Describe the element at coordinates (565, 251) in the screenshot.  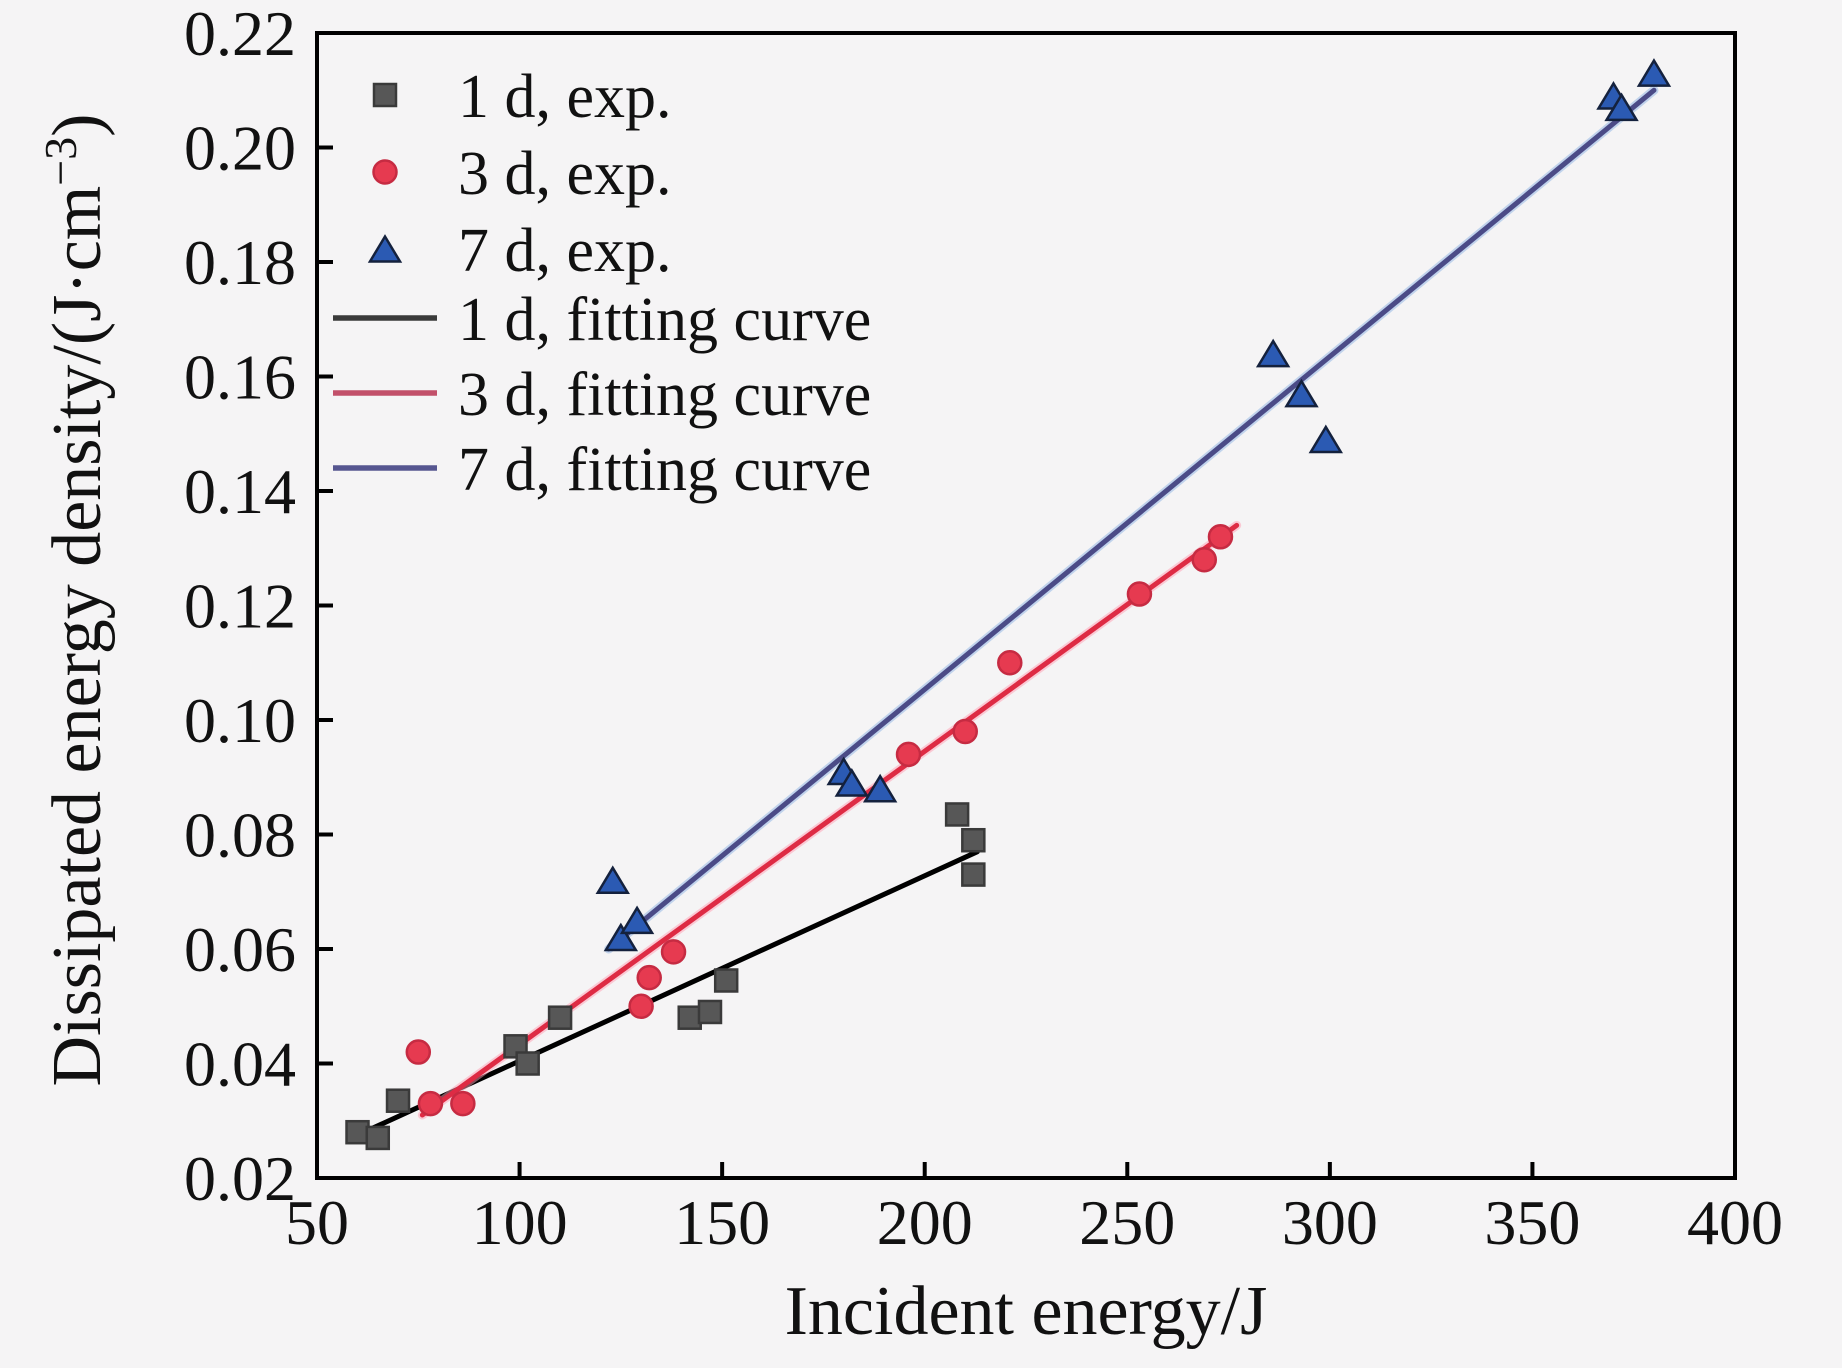
I see `legend-label: 7 d, exp.` at that location.